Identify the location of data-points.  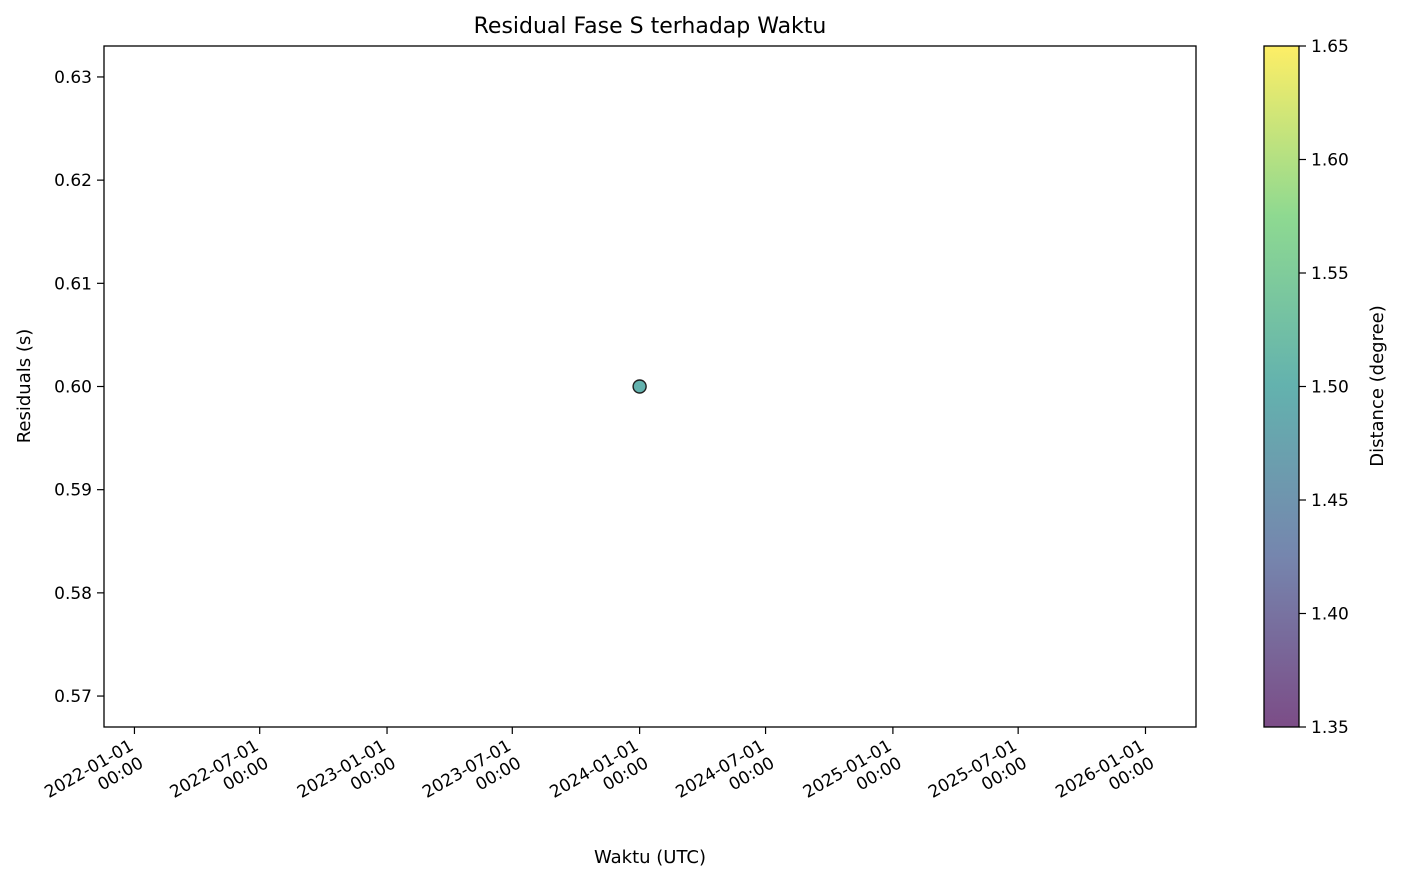
(639, 386).